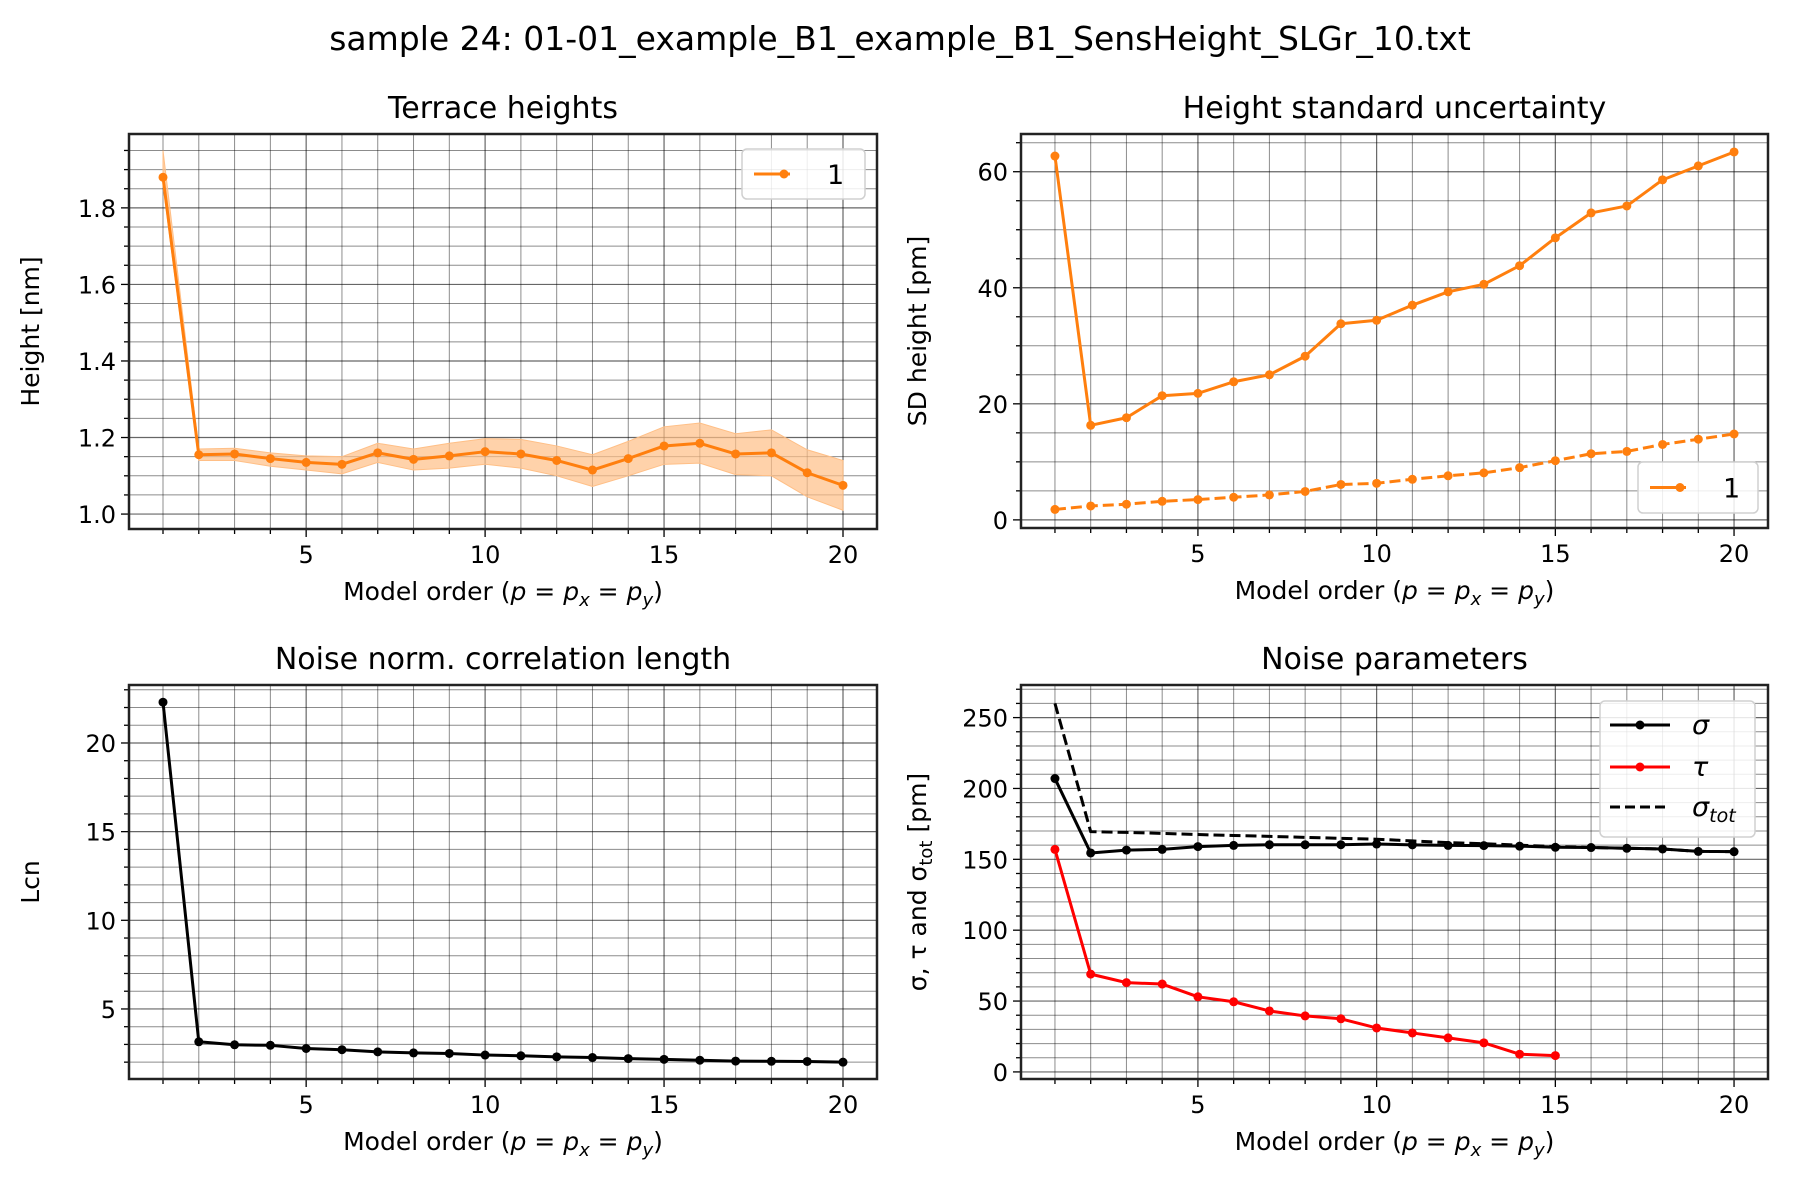 Image resolution: width=1800 pixels, height=1200 pixels. Describe the element at coordinates (1640, 725) in the screenshot. I see `legend-sigma-marker` at that location.